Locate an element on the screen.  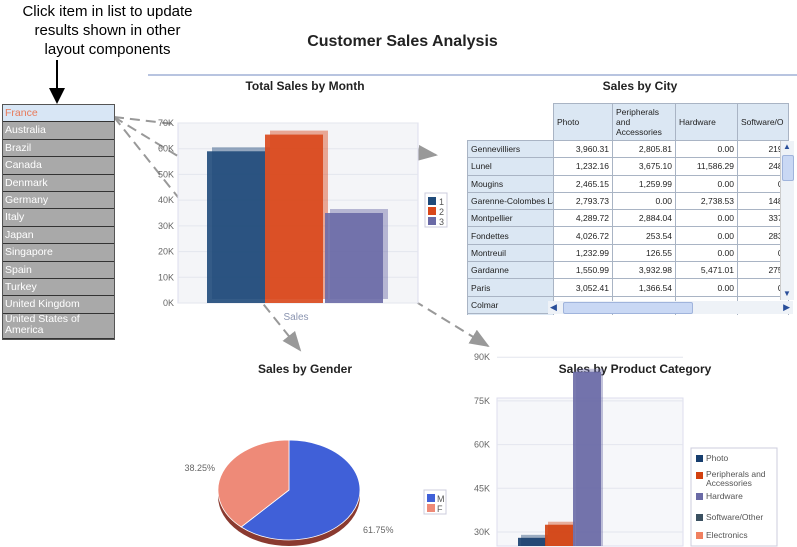
legend-label: Photo is located at coordinates (717, 458).